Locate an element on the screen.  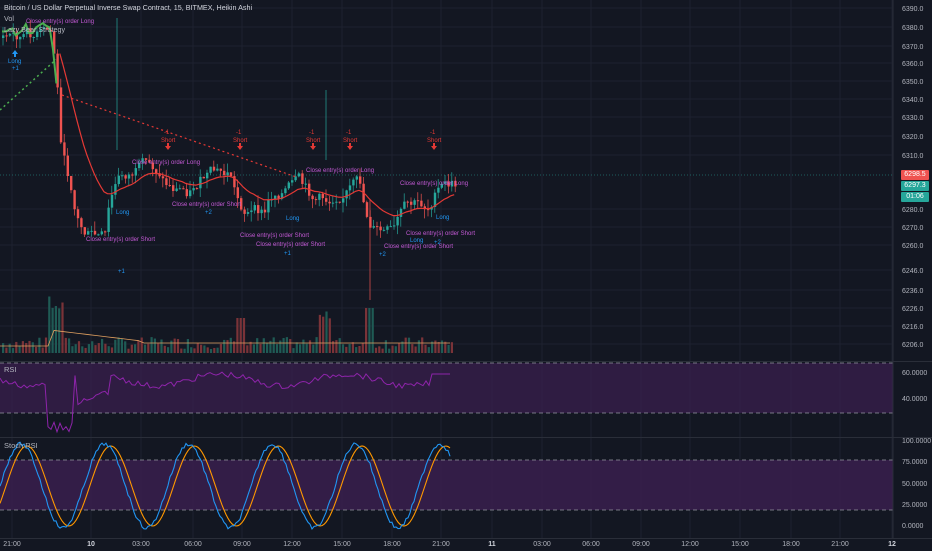
time-tick-label: 15:00 is located at coordinates (740, 544).